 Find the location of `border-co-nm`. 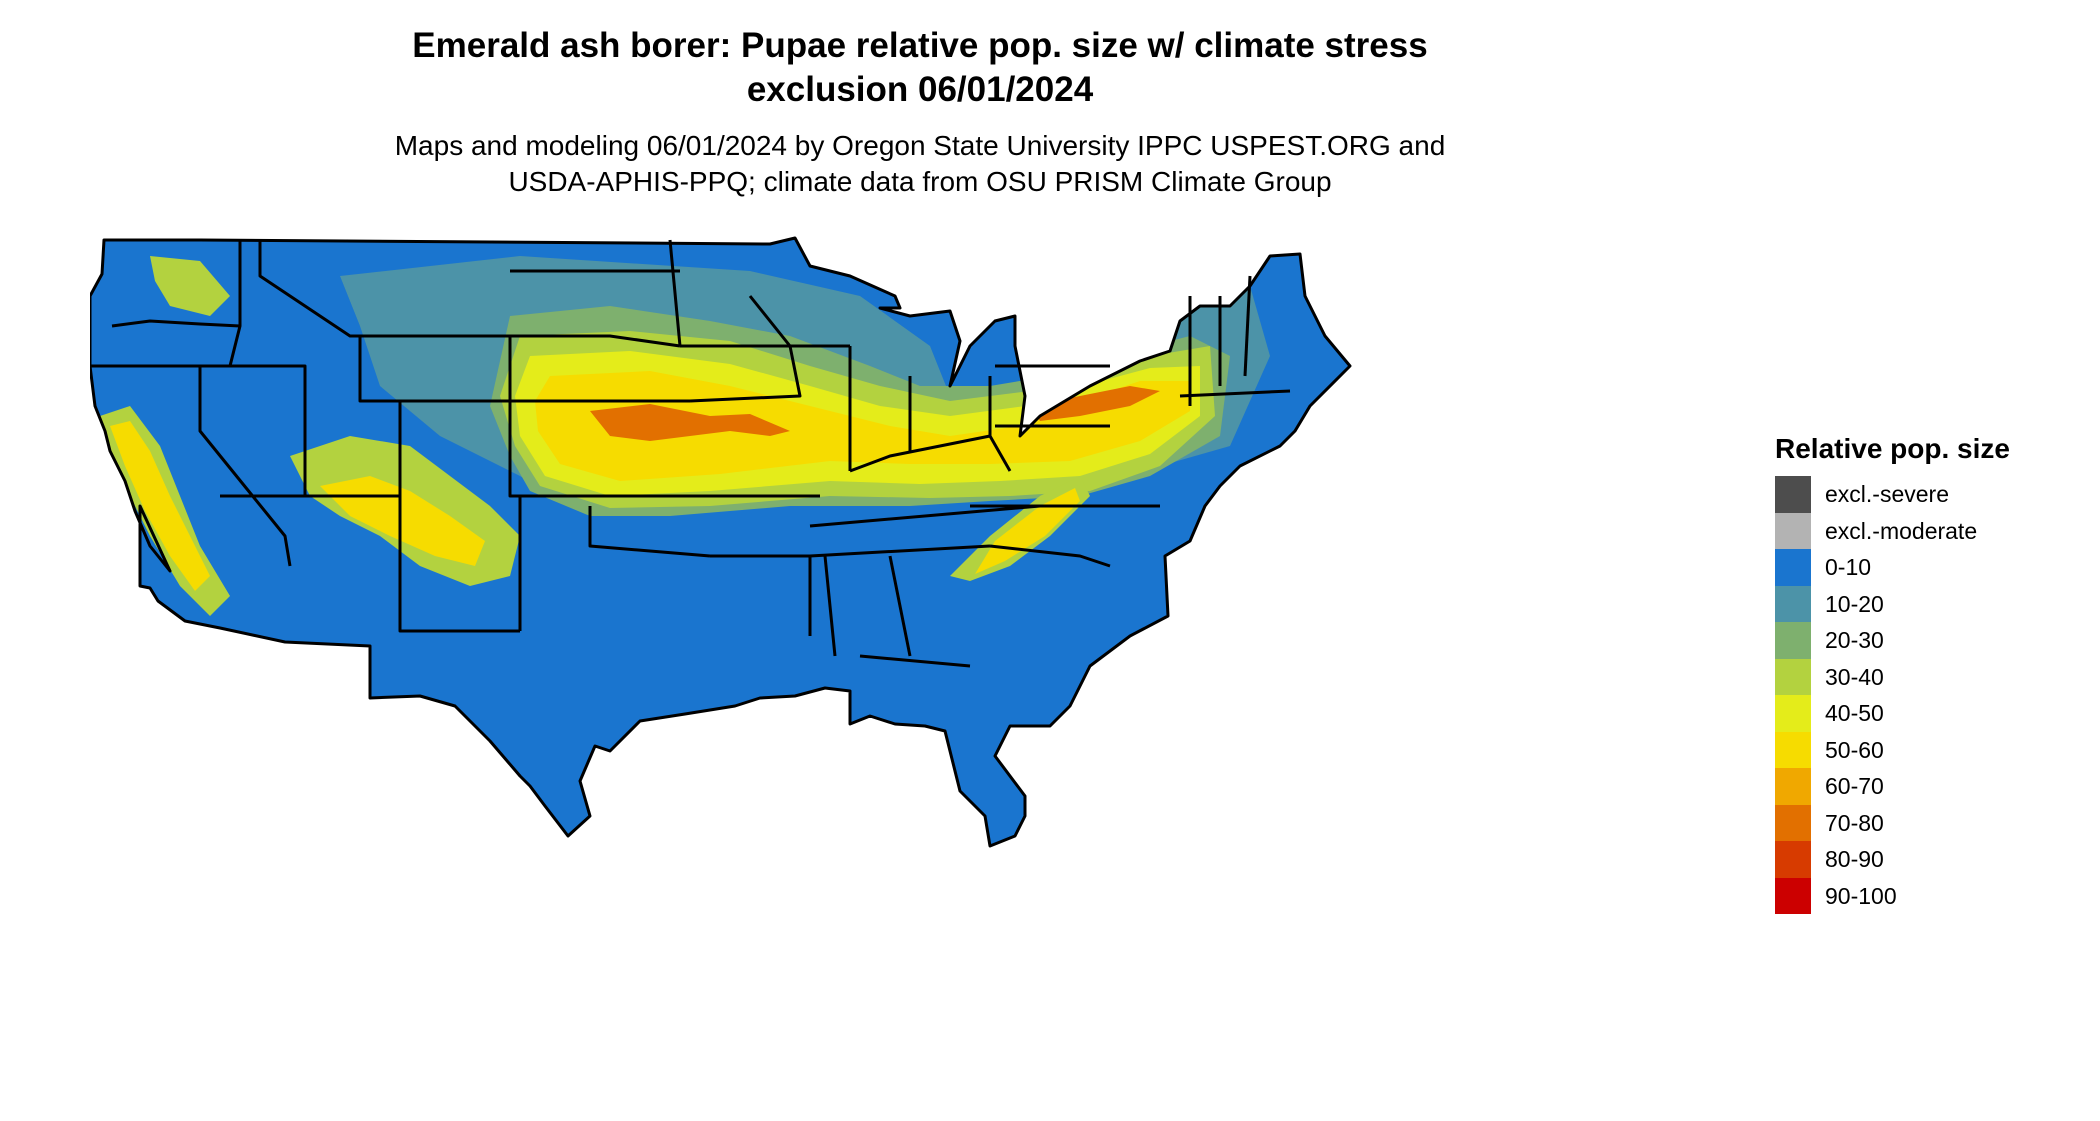

border-co-nm is located at coordinates (459, 517).